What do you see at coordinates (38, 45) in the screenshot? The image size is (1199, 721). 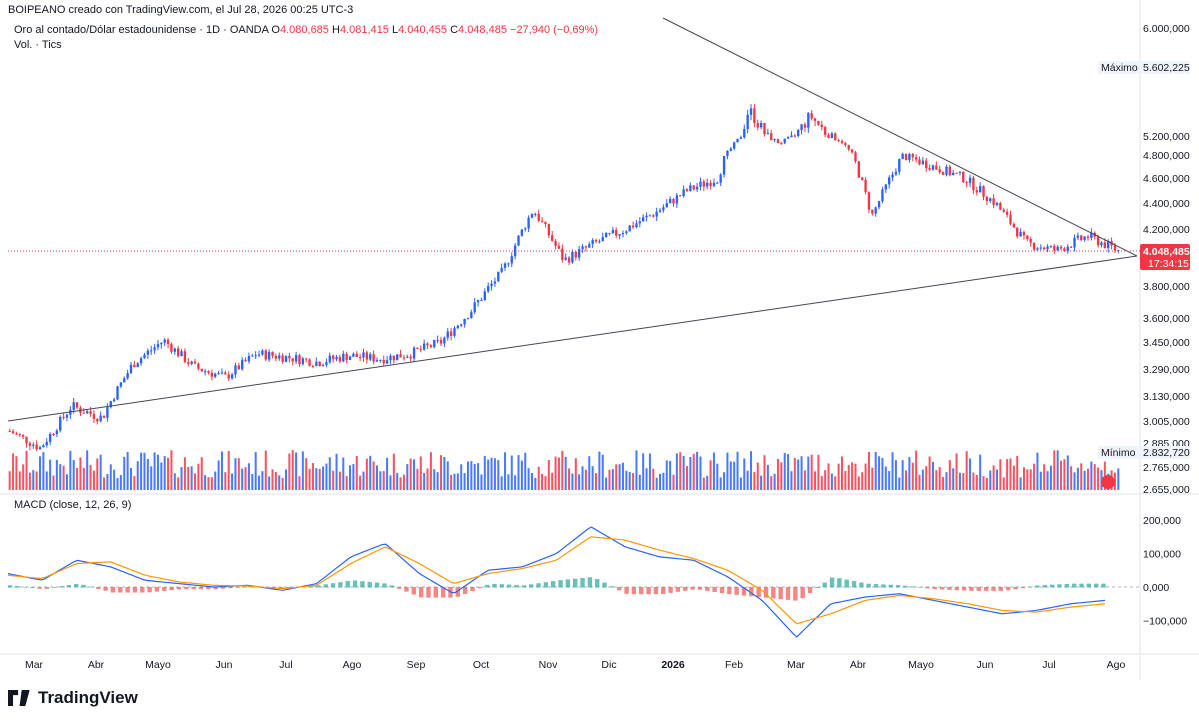 I see `volume-legend: Vol. · Tics` at bounding box center [38, 45].